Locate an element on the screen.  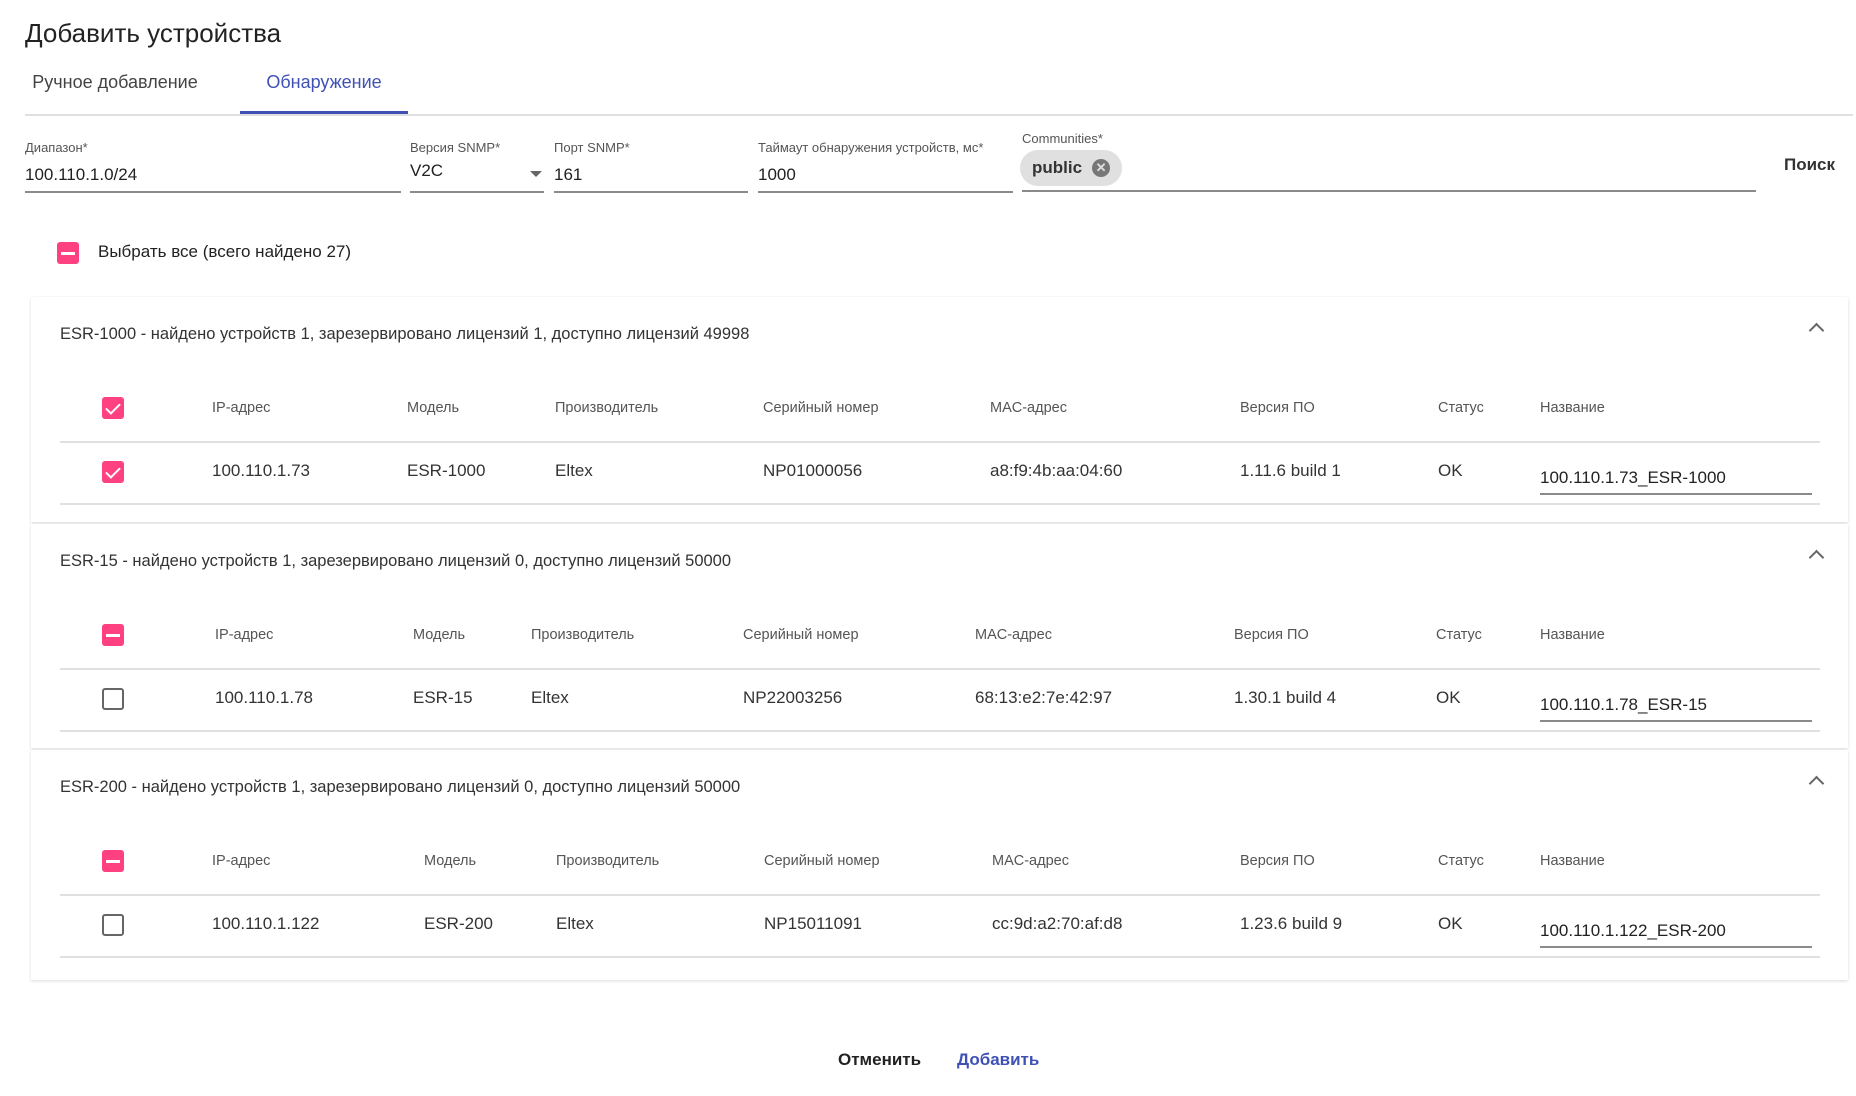
device-name-input: 100.110.1.78_ESR-15 is located at coordinates (1676, 706).